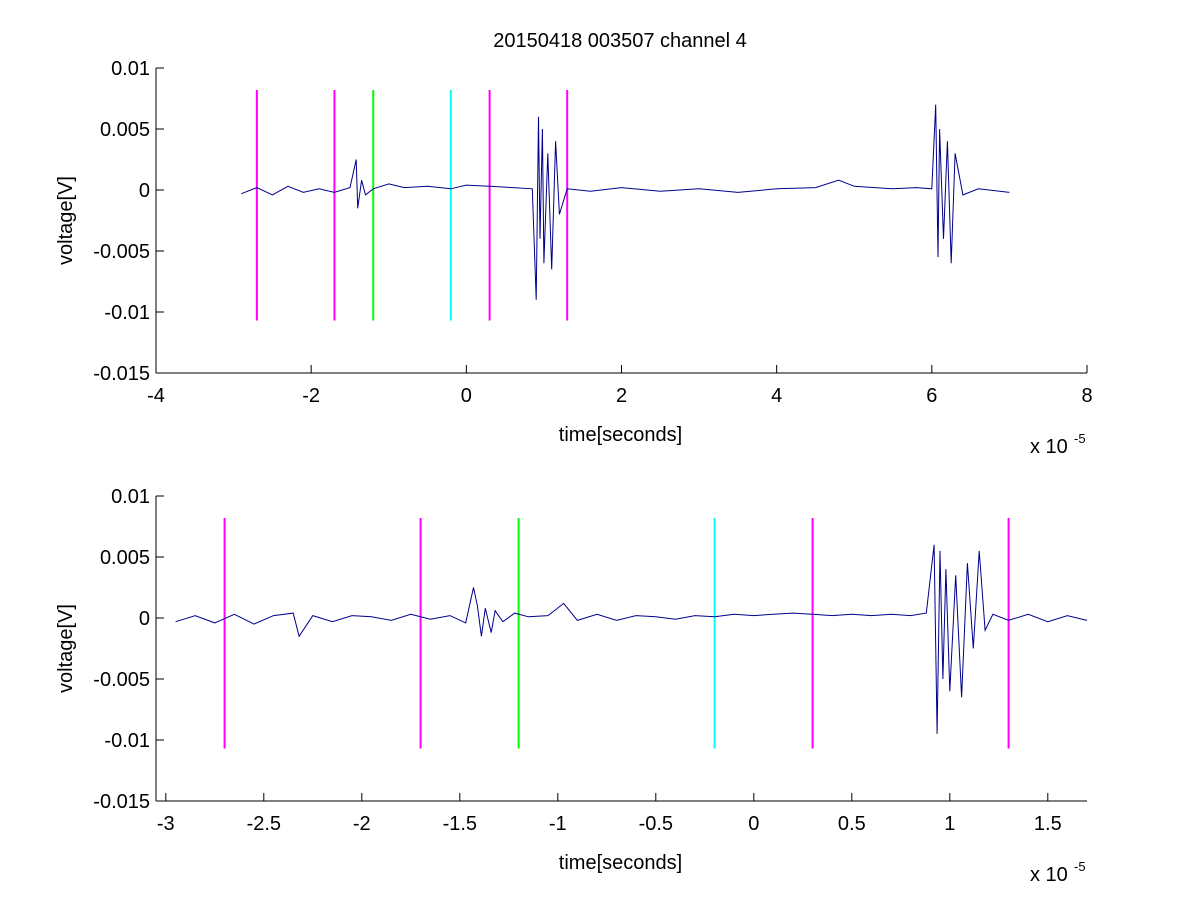 The width and height of the screenshot is (1200, 901). What do you see at coordinates (656, 824) in the screenshot?
I see `x-tick-label: -0.5` at bounding box center [656, 824].